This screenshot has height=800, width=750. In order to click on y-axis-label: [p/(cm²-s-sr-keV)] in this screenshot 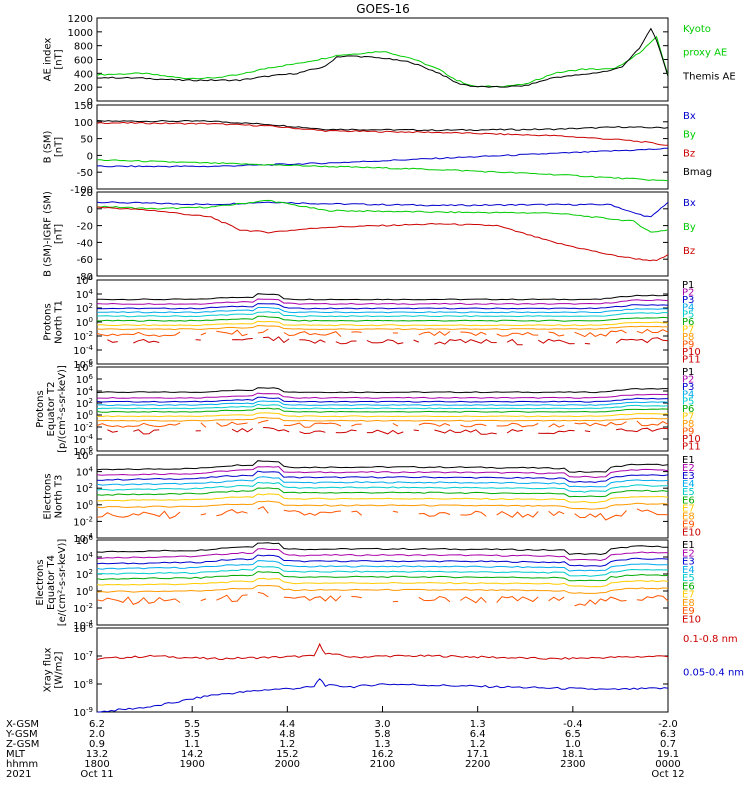, I will do `click(62, 409)`.